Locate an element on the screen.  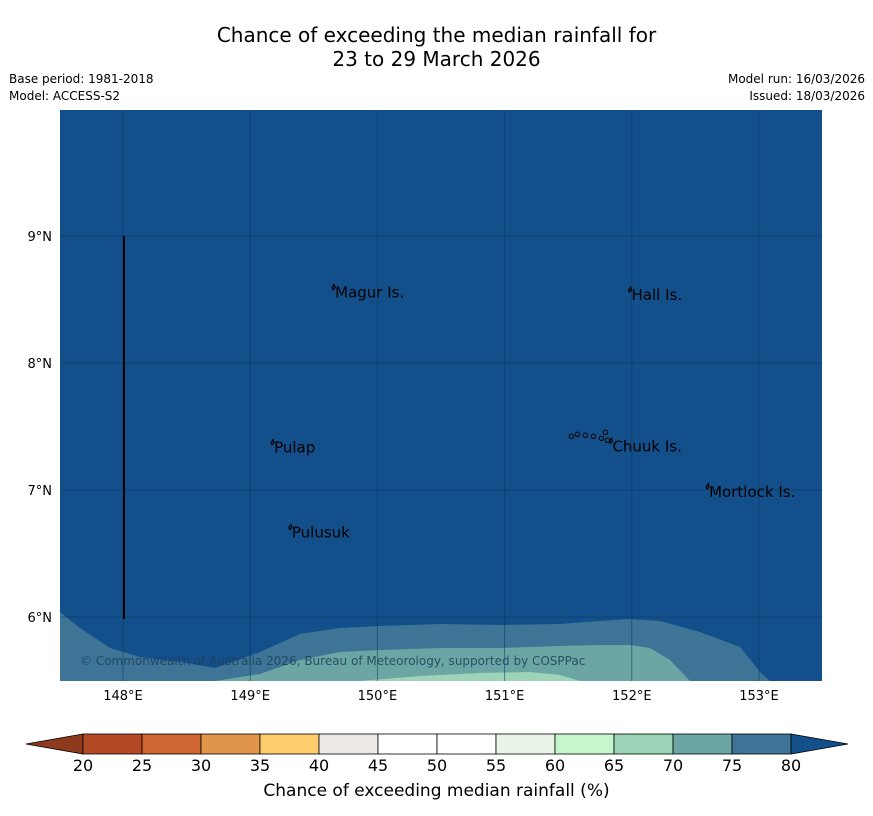
island-label: Mortlock Is. is located at coordinates (752, 492).